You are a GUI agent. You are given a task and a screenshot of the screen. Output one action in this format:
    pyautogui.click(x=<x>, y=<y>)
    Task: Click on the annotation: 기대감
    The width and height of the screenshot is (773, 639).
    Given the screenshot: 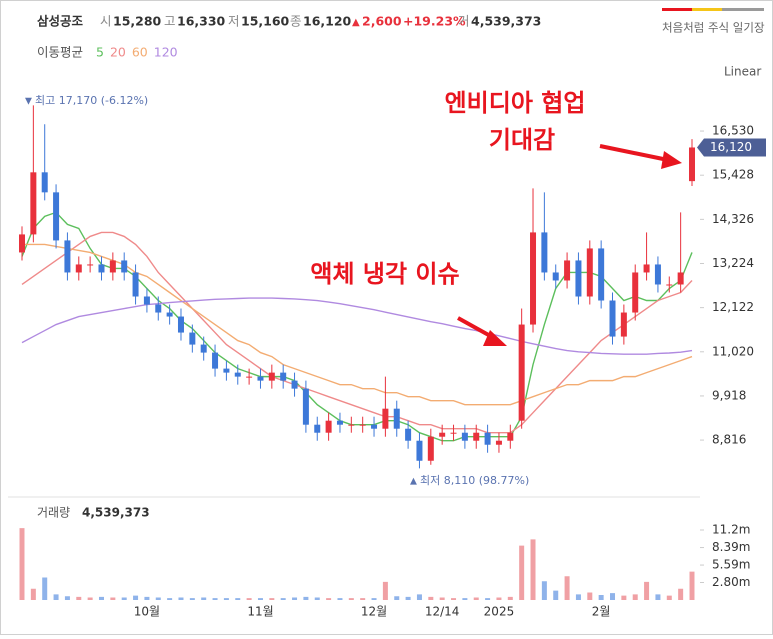 What is the action you would take?
    pyautogui.click(x=522, y=140)
    